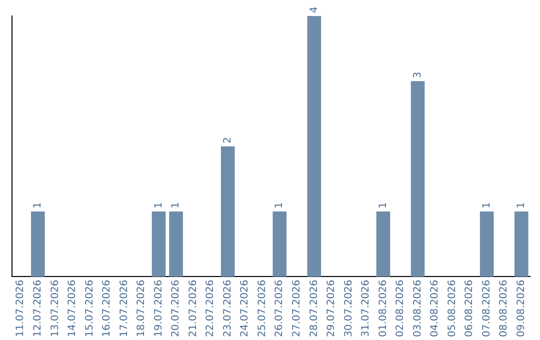  What do you see at coordinates (314, 9) in the screenshot?
I see `data-label: 4` at bounding box center [314, 9].